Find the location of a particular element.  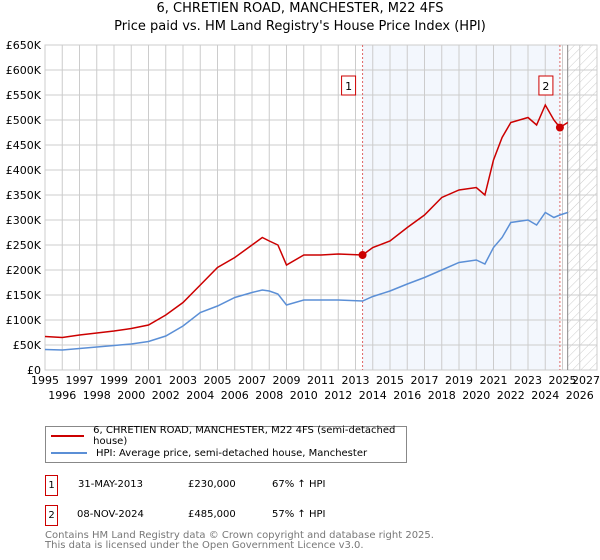

transaction-date: 31-MAY-2013 is located at coordinates (111, 484).